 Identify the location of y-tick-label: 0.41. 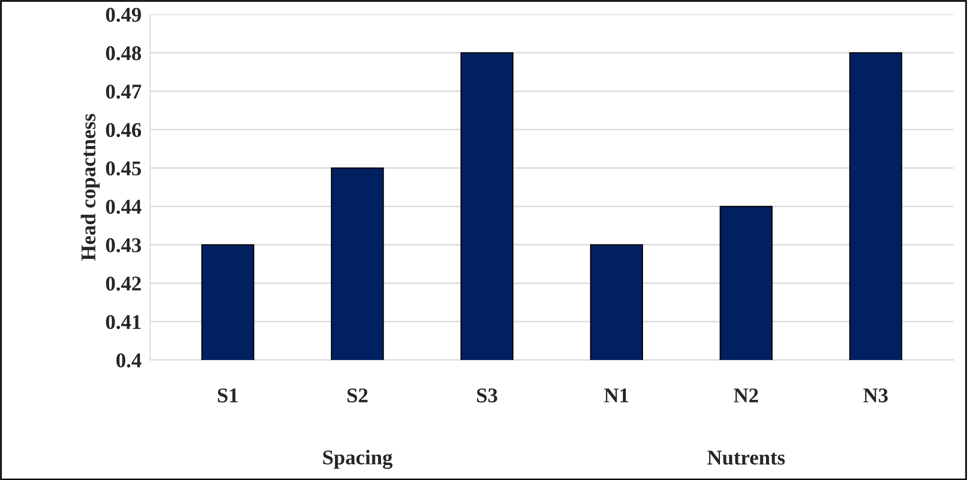
(123, 322).